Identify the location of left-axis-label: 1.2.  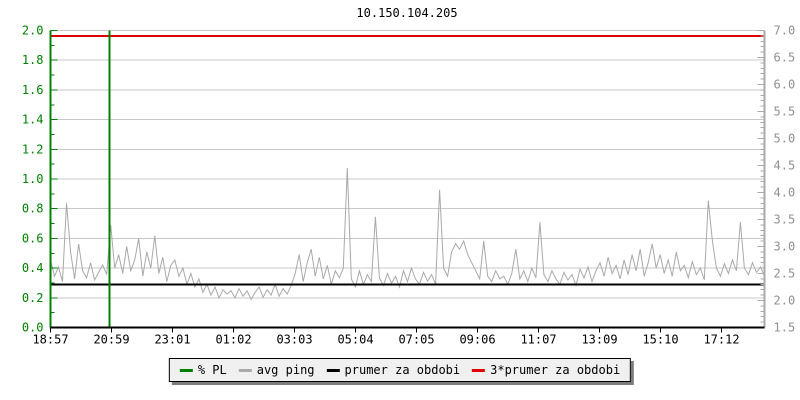
(33, 149).